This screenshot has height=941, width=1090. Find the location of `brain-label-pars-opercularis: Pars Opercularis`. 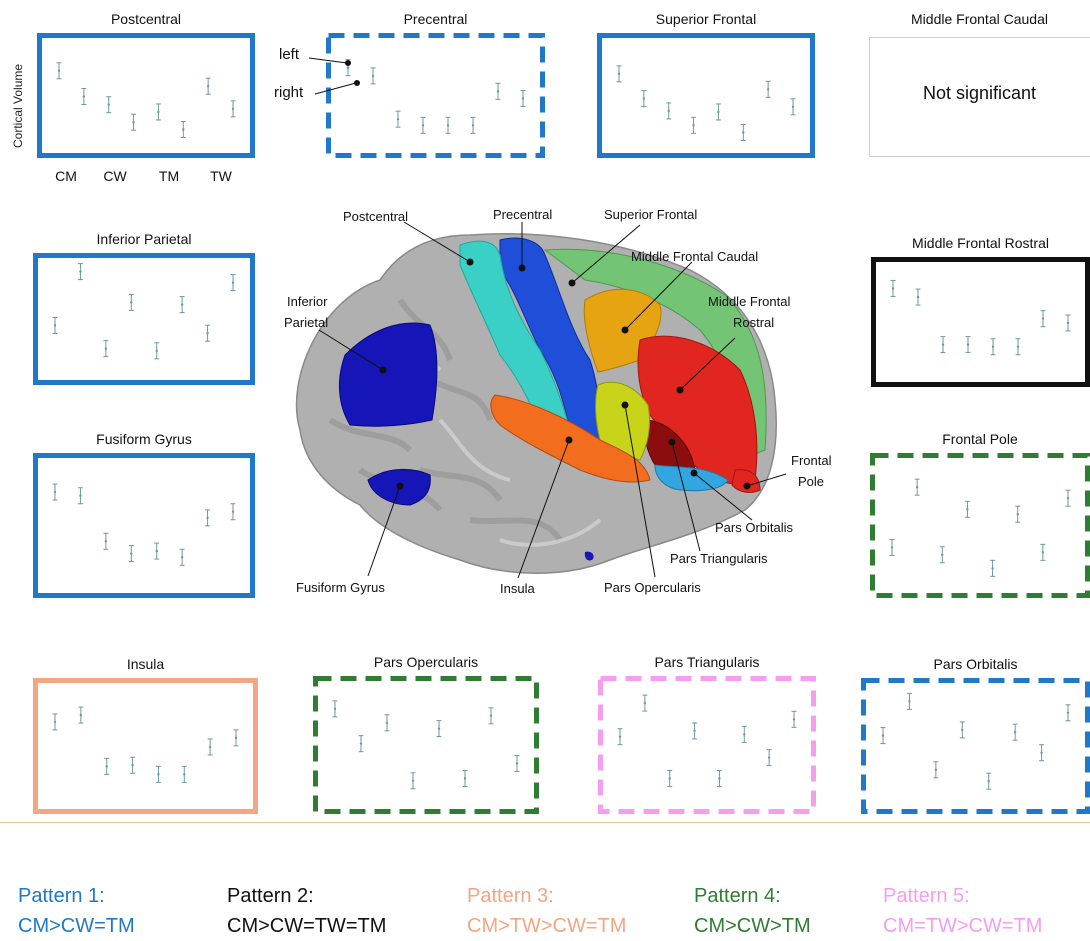

brain-label-pars-opercularis: Pars Opercularis is located at coordinates (652, 587).